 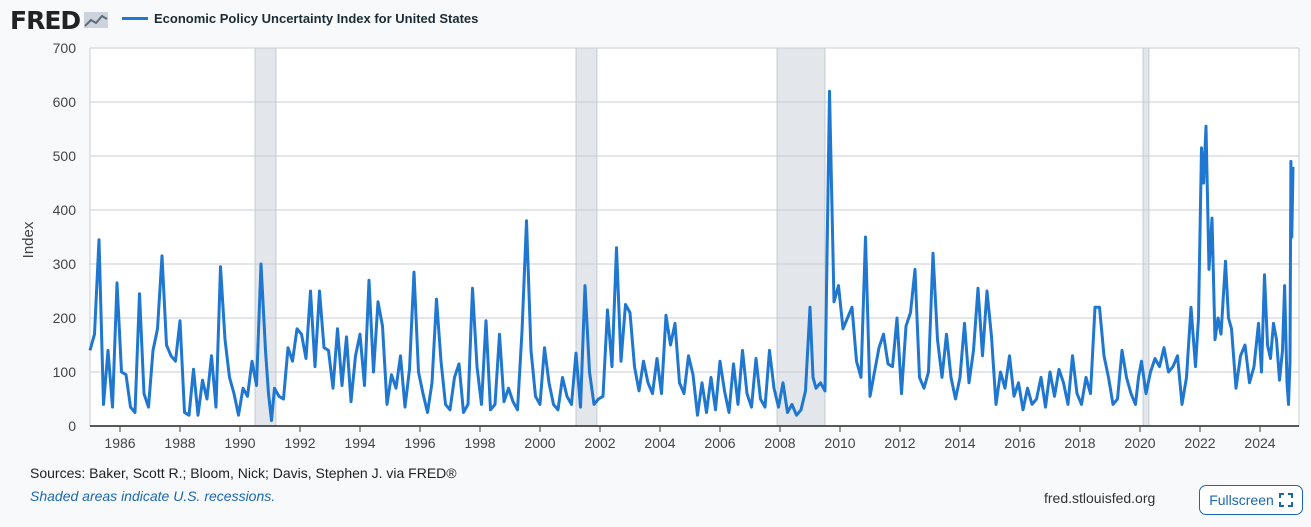 I want to click on x-tick-label: 2020, so click(x=1139, y=443).